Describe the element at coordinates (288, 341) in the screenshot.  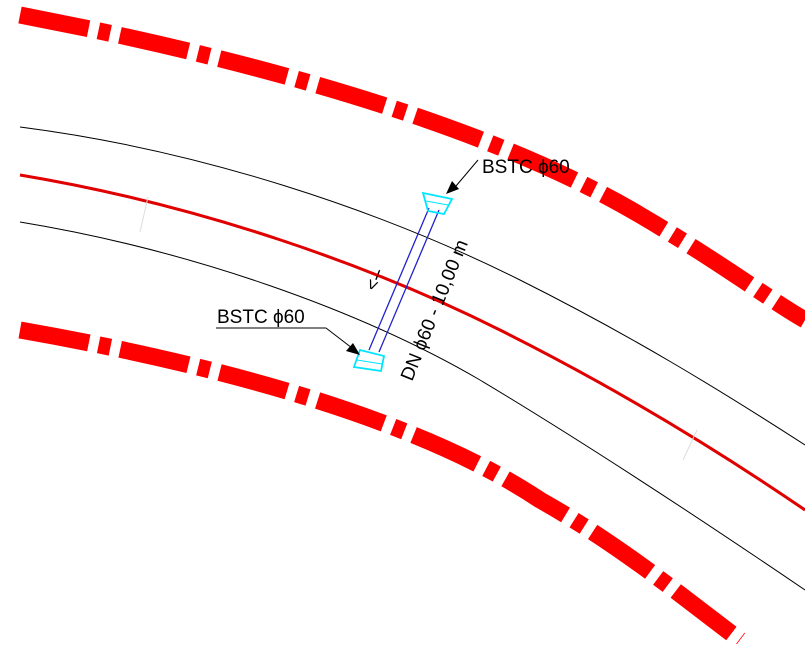
I see `leader-bottom` at that location.